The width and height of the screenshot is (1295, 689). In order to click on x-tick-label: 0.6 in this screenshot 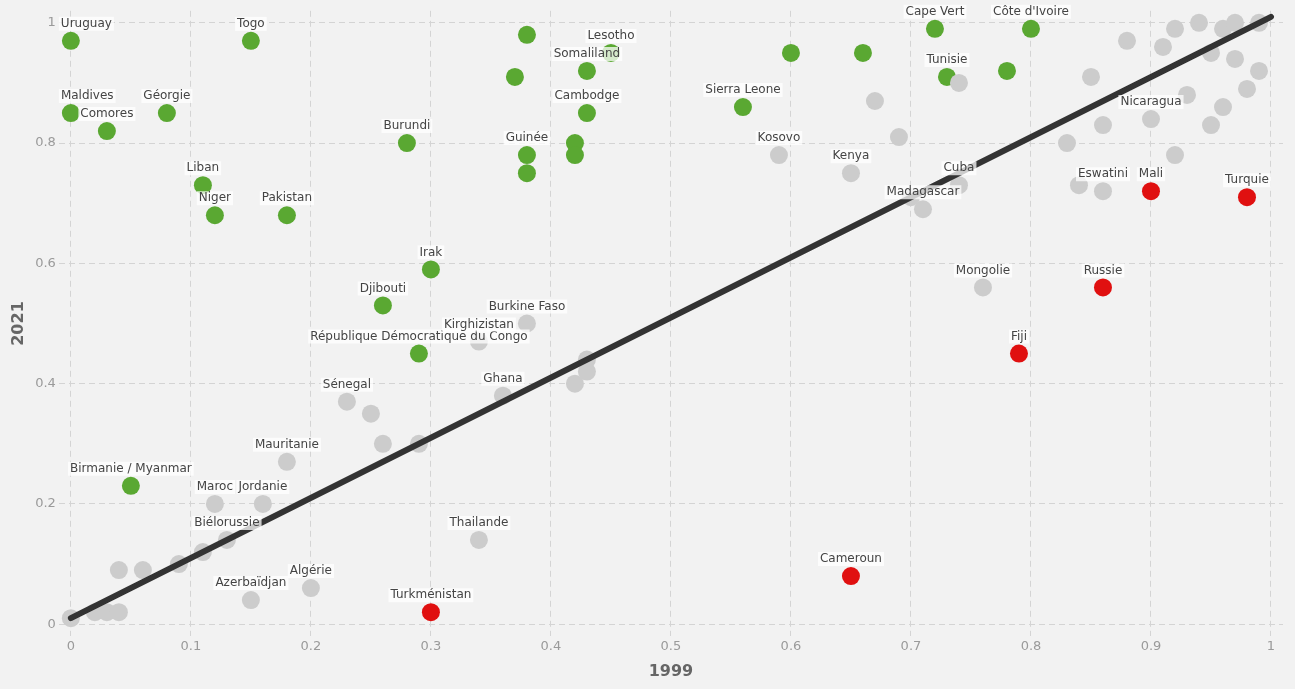, I will do `click(791, 646)`.